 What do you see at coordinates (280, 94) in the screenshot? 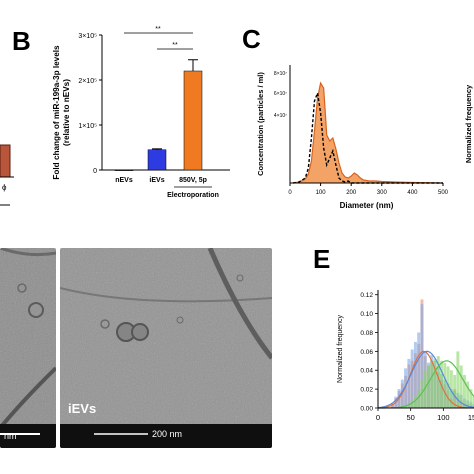
I see `c-y-tick-label: 6×10⁷` at bounding box center [280, 94].